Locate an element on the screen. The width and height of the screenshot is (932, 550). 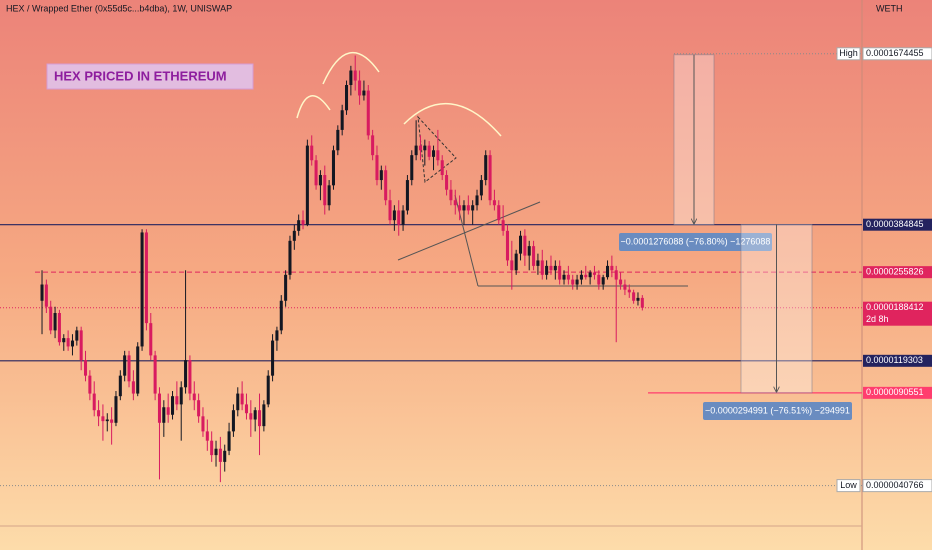
measure-label: −0.0000294991 (−76.51%) −294991 is located at coordinates (777, 410).